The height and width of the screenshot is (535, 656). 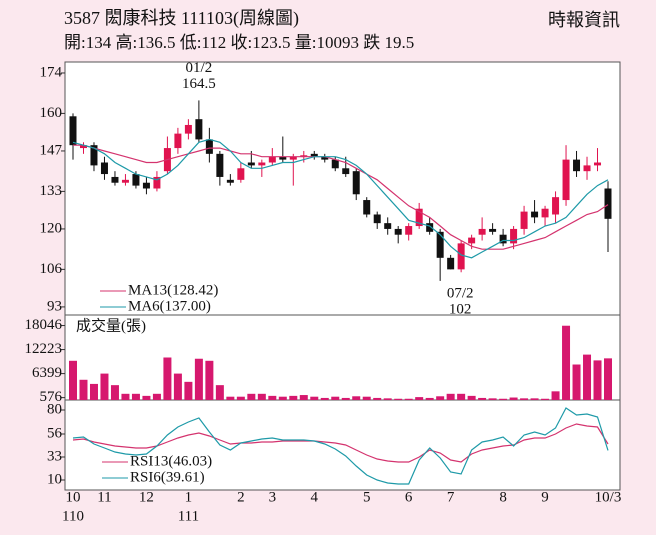 I want to click on panel-title: 成交量(張), so click(x=111, y=325).